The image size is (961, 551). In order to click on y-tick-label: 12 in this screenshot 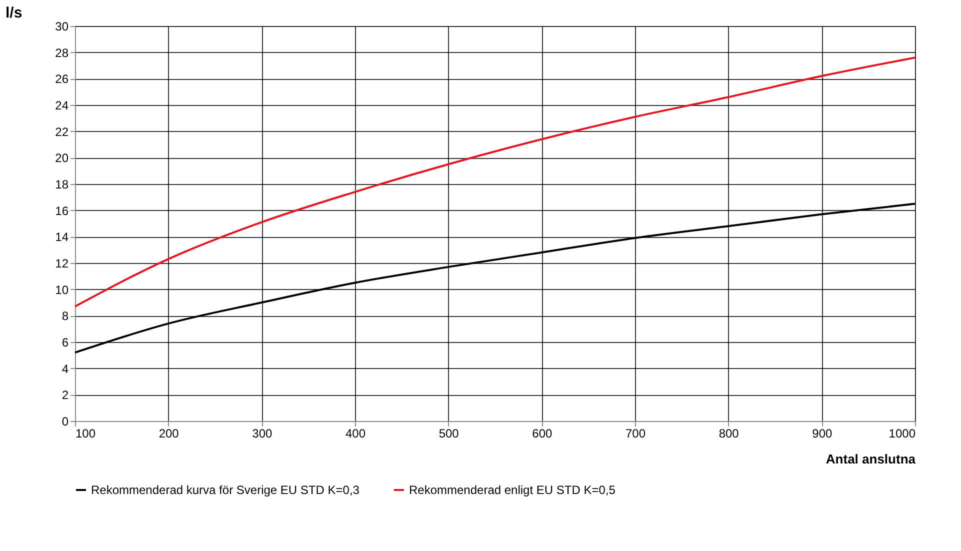, I will do `click(62, 263)`.